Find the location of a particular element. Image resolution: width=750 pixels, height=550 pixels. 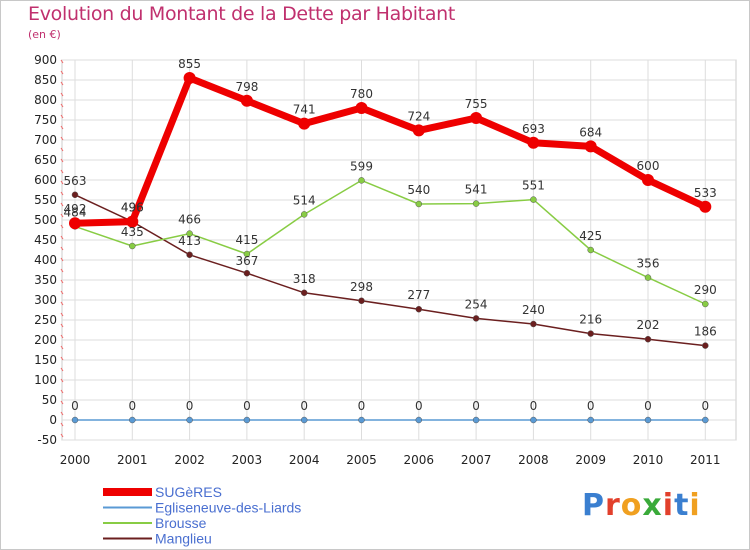

y-tick-label: 450 is located at coordinates (45, 240).